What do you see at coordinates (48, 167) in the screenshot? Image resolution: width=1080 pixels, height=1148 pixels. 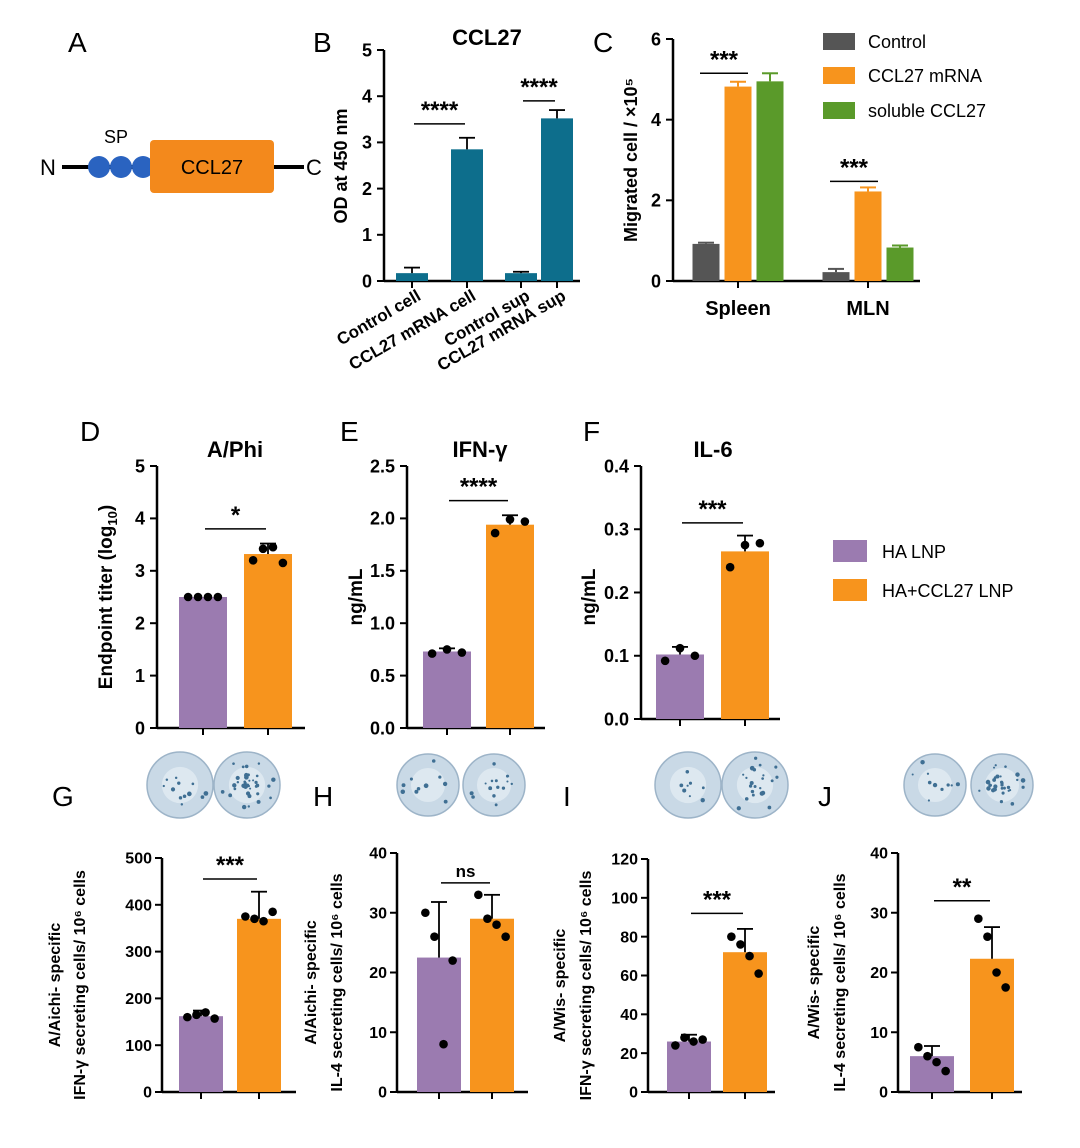 I see `n-terminus-label: N` at bounding box center [48, 167].